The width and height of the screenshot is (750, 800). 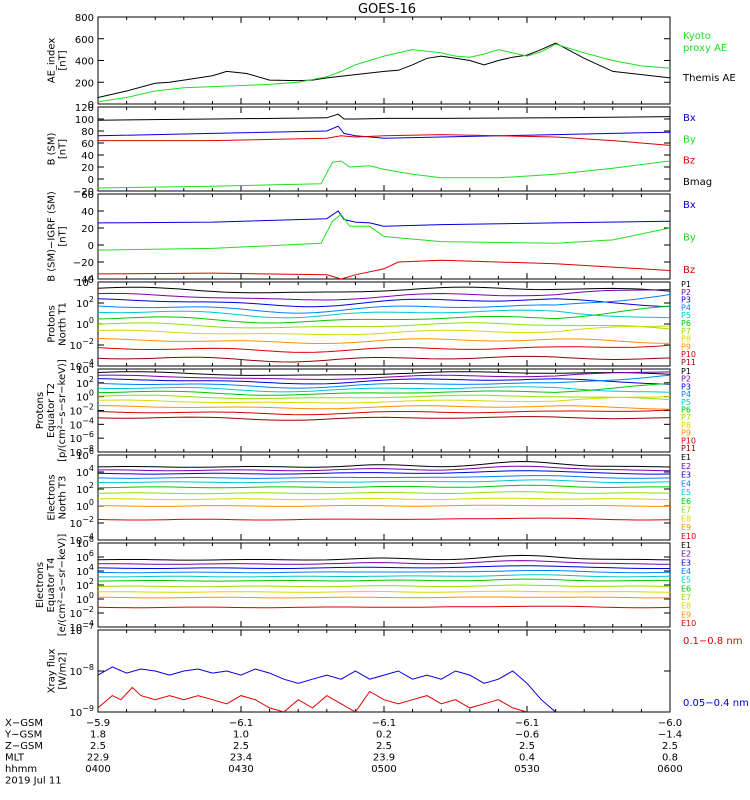 I want to click on y-tick-label: −40, so click(x=83, y=280).